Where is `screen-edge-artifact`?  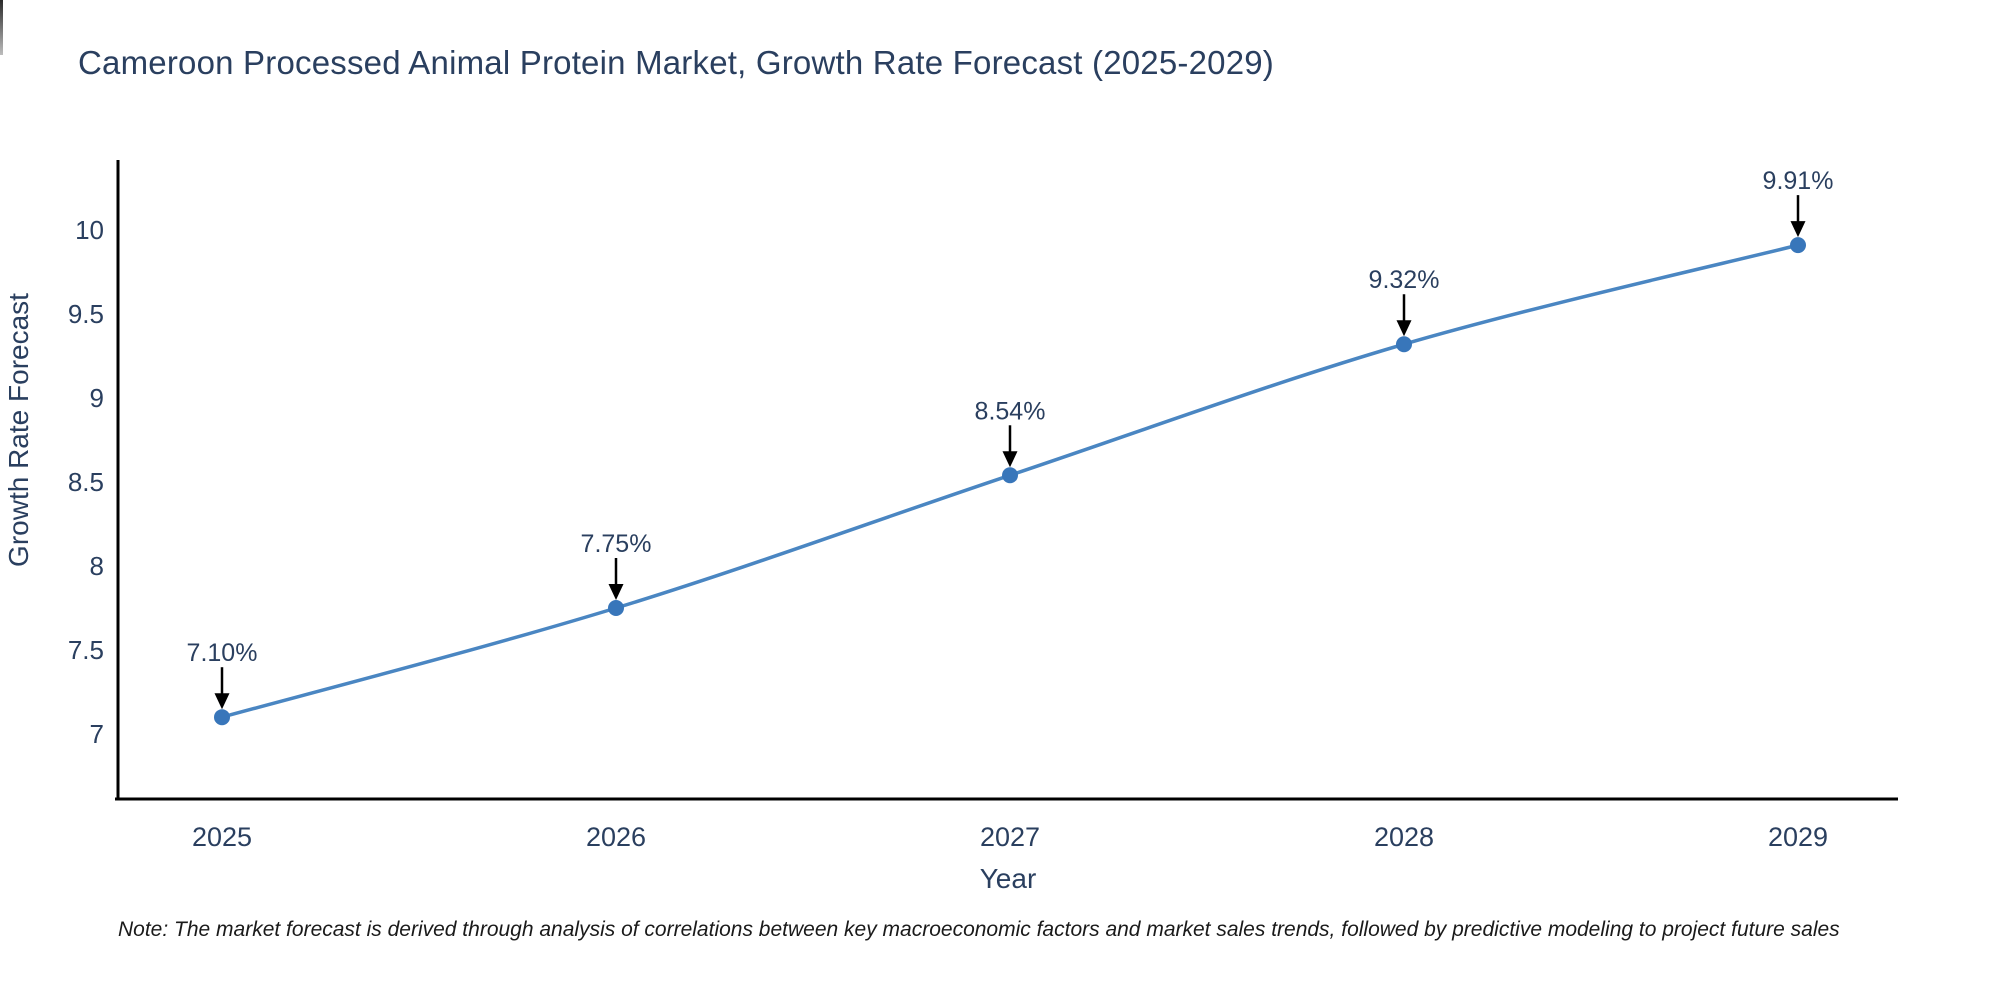
screen-edge-artifact is located at coordinates (1, 27).